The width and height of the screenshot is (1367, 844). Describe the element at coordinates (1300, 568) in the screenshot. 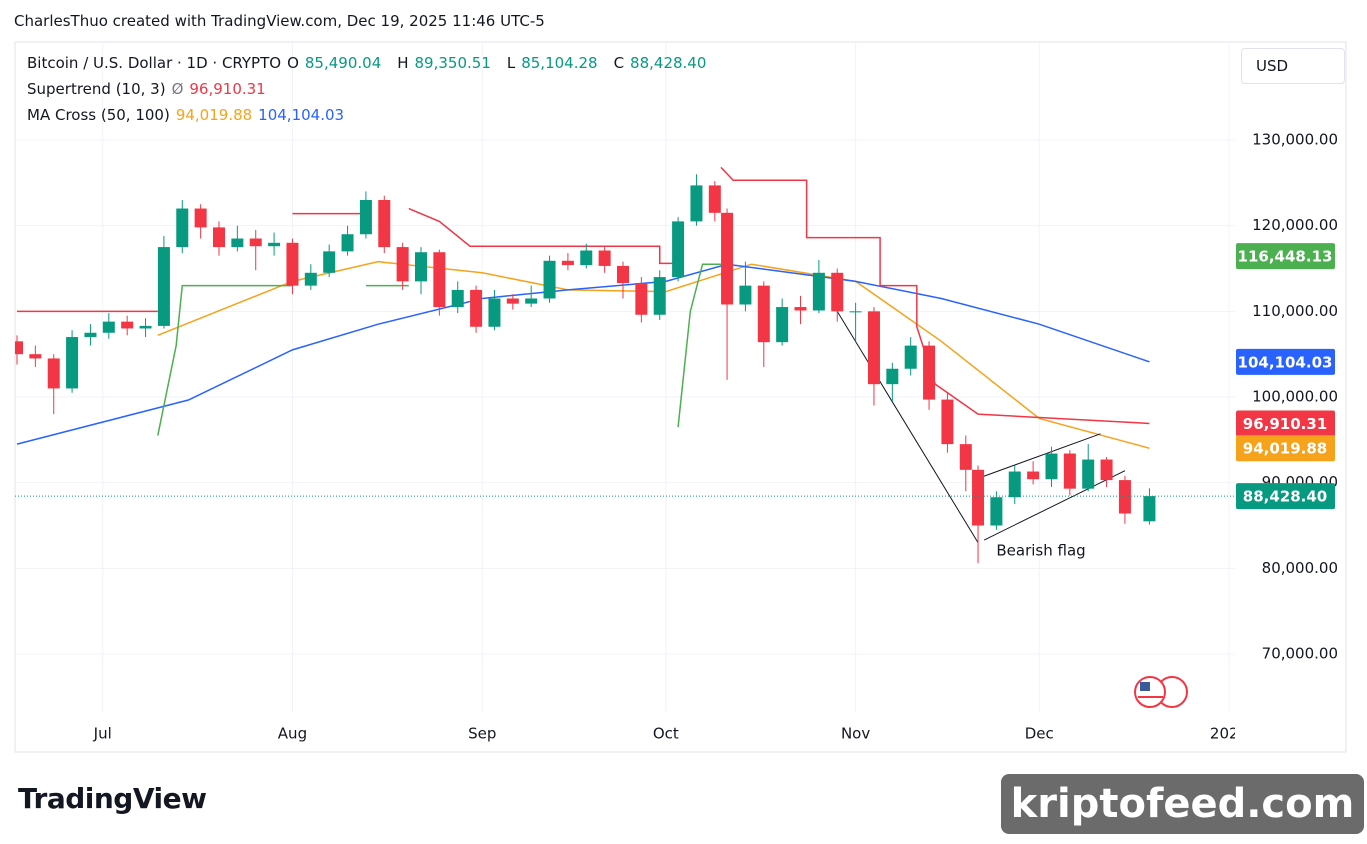

I see `y-tick-label: 80,000.00` at that location.